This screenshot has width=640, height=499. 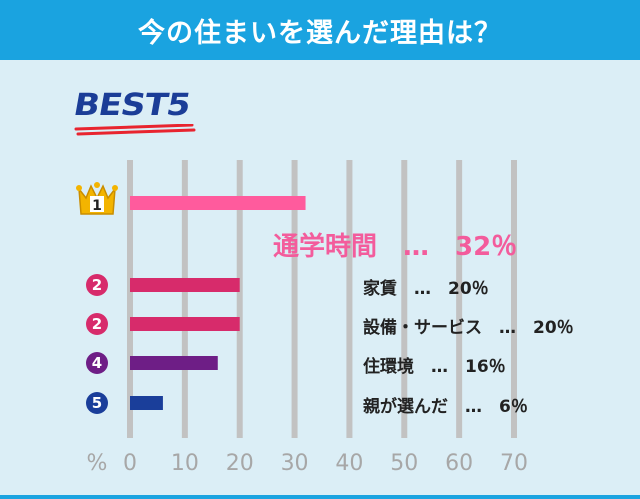 What do you see at coordinates (459, 463) in the screenshot?
I see `x-tick-label: 60` at bounding box center [459, 463].